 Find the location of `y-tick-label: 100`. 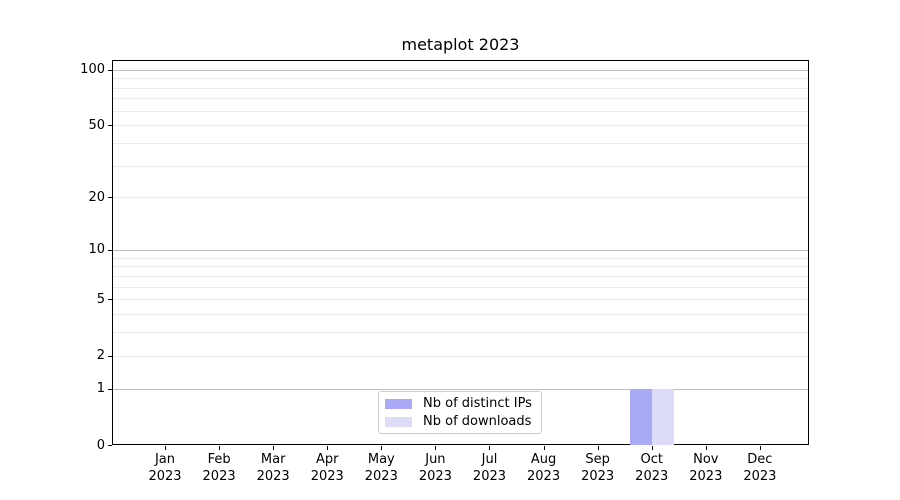

y-tick-label: 100 is located at coordinates (92, 70).